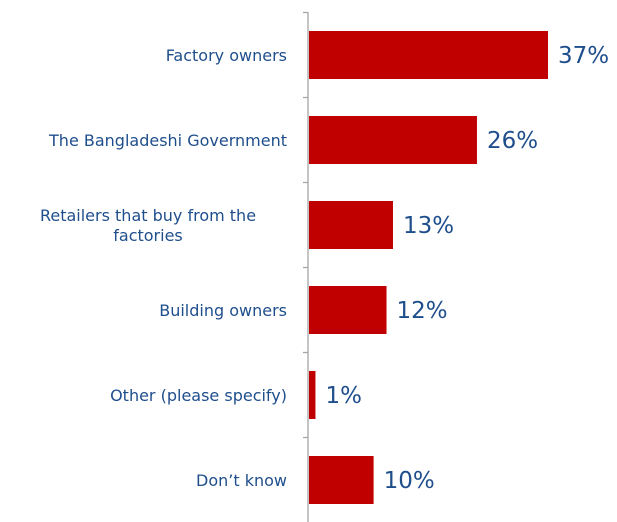 This screenshot has width=617, height=522. I want to click on category-label-line: factories, so click(148, 235).